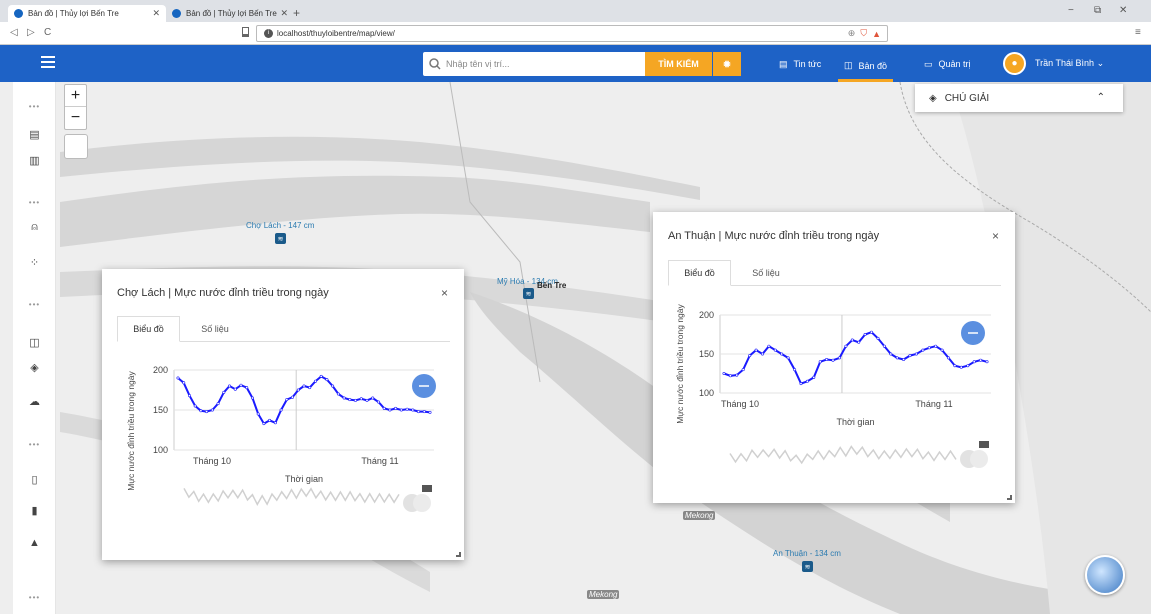  I want to click on minimize-button: −, so click(1071, 10).